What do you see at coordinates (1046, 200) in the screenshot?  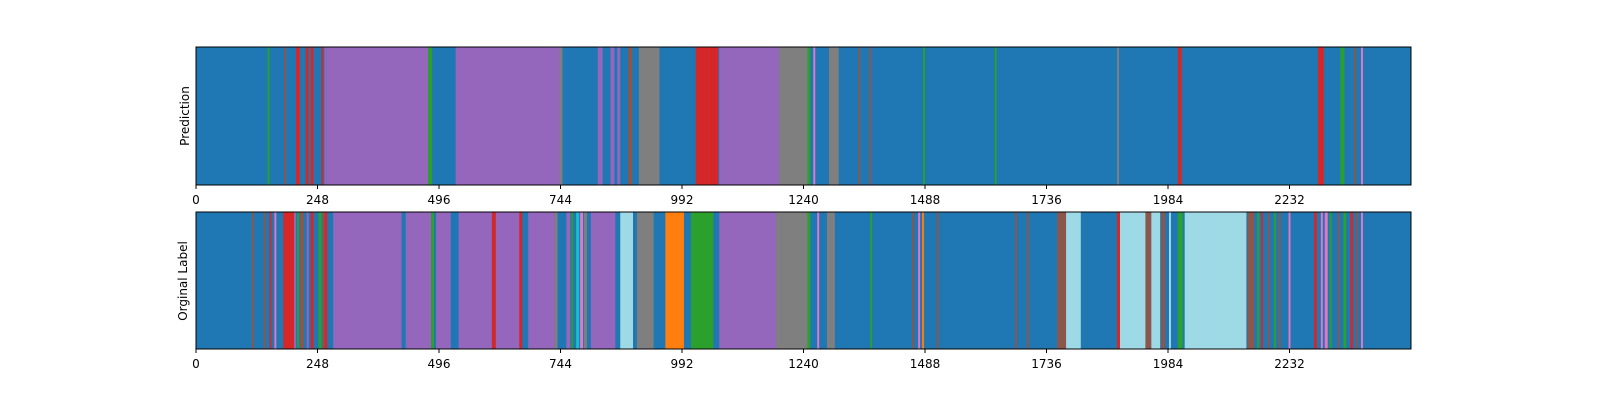 I see `prediction-xtick-label: 1736` at bounding box center [1046, 200].